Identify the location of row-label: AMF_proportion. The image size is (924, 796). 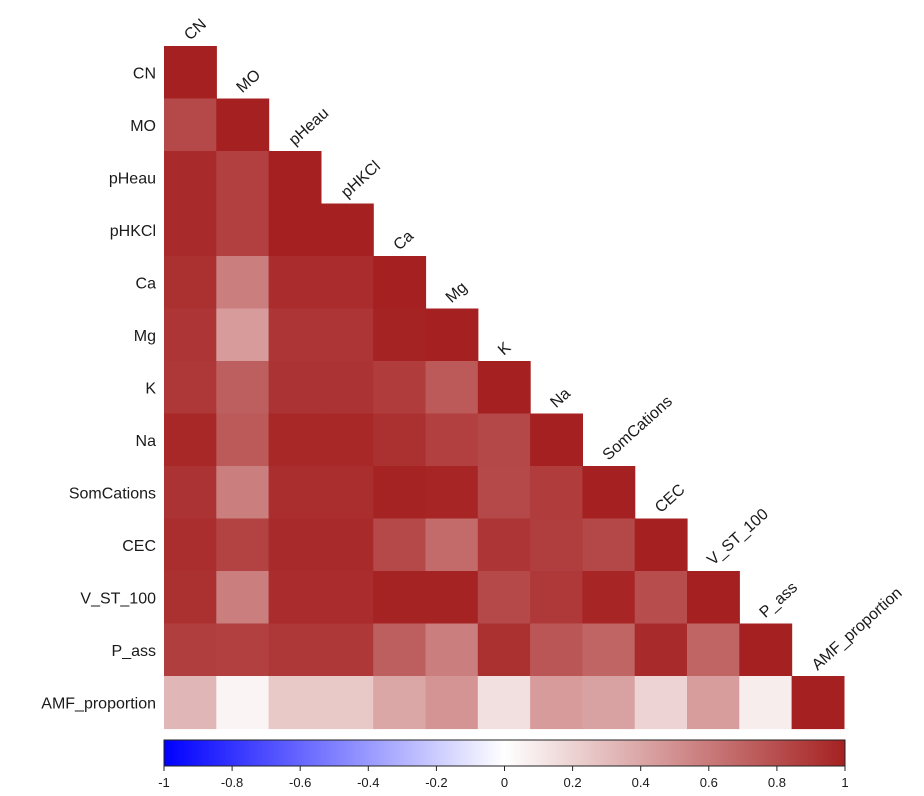
(98, 703).